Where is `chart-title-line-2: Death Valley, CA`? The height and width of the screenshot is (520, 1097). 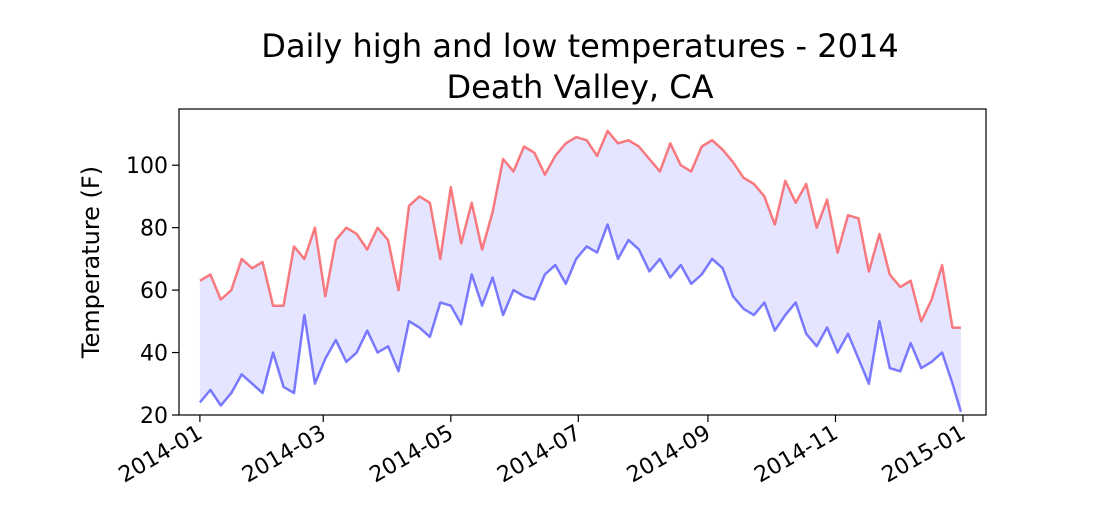 chart-title-line-2: Death Valley, CA is located at coordinates (580, 87).